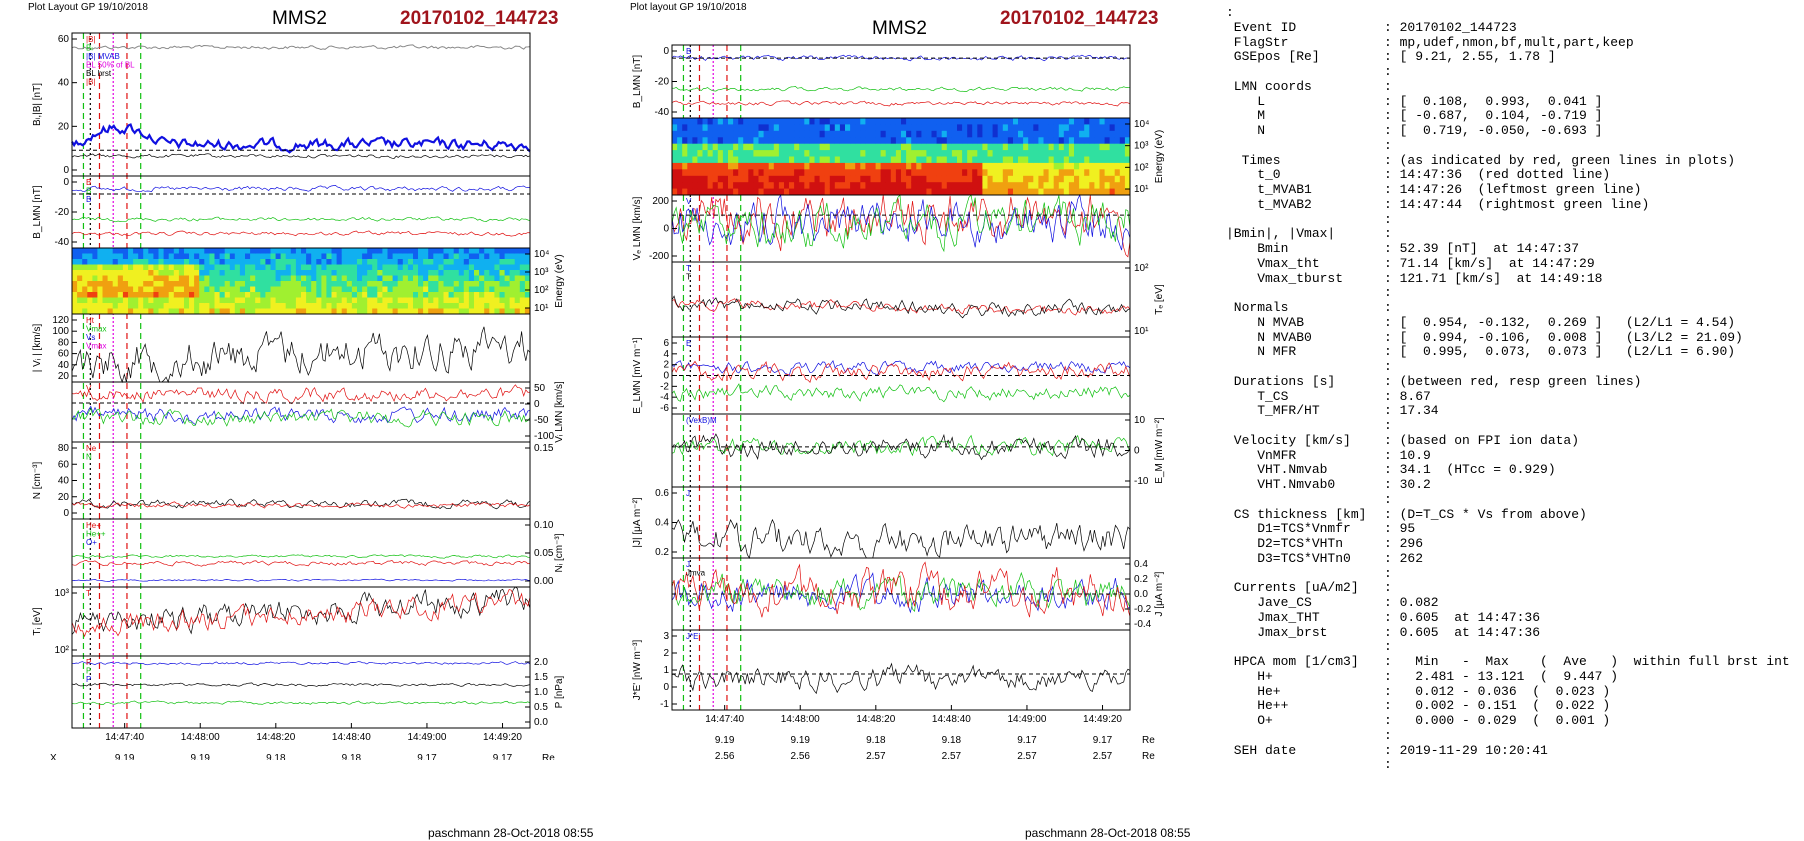 The height and width of the screenshot is (841, 1804). I want to click on tick-label: 10², so click(1141, 167).